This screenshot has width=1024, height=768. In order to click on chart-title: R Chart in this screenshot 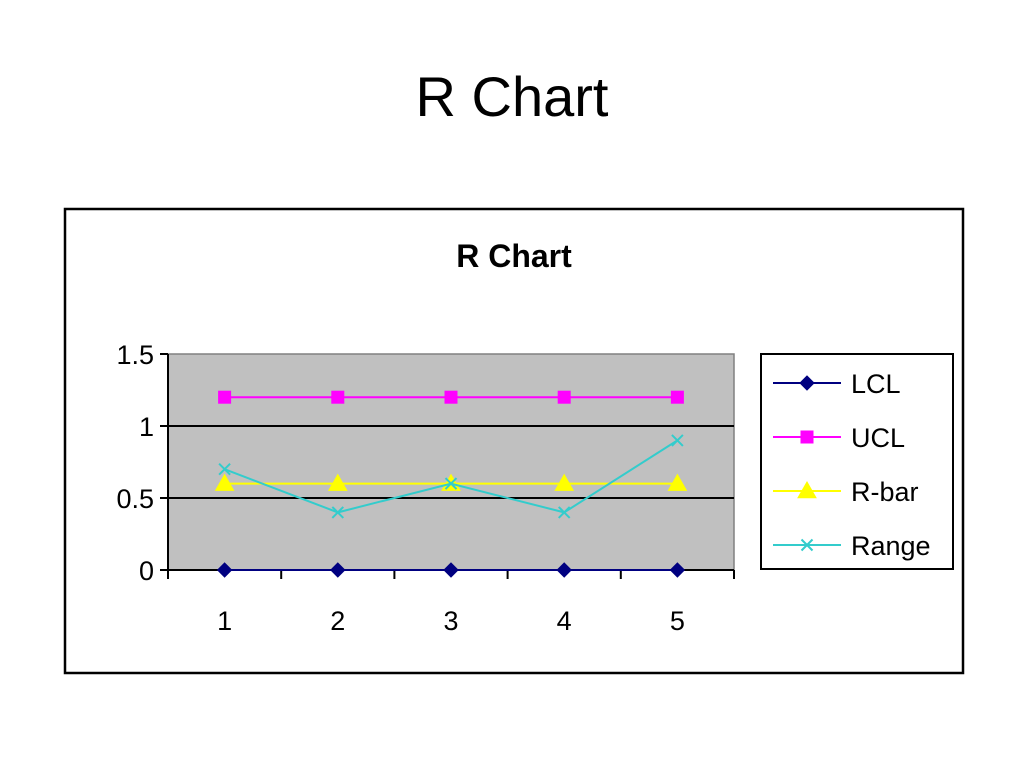, I will do `click(514, 256)`.